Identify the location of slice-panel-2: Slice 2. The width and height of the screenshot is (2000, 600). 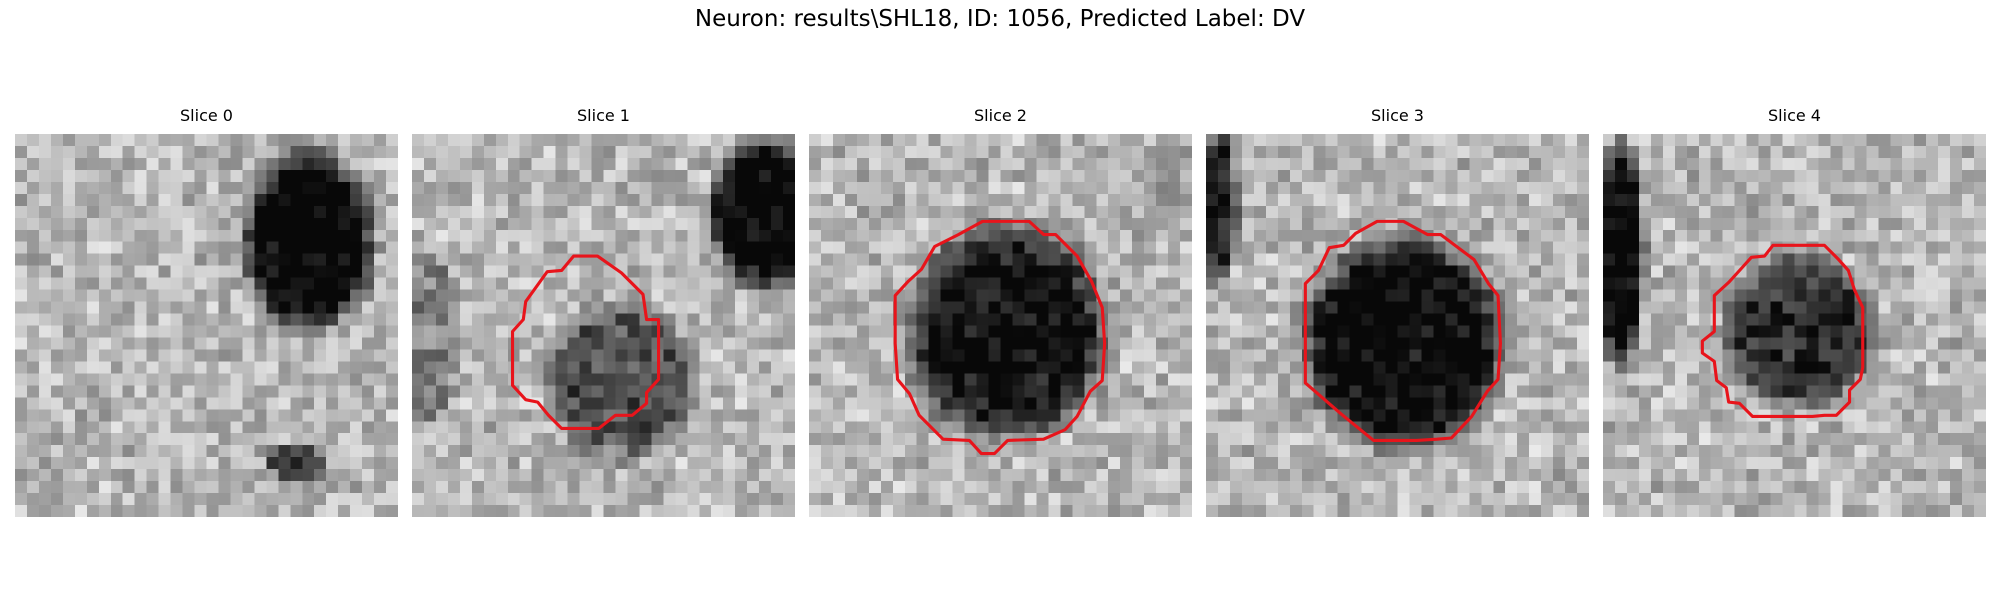
(1000, 311).